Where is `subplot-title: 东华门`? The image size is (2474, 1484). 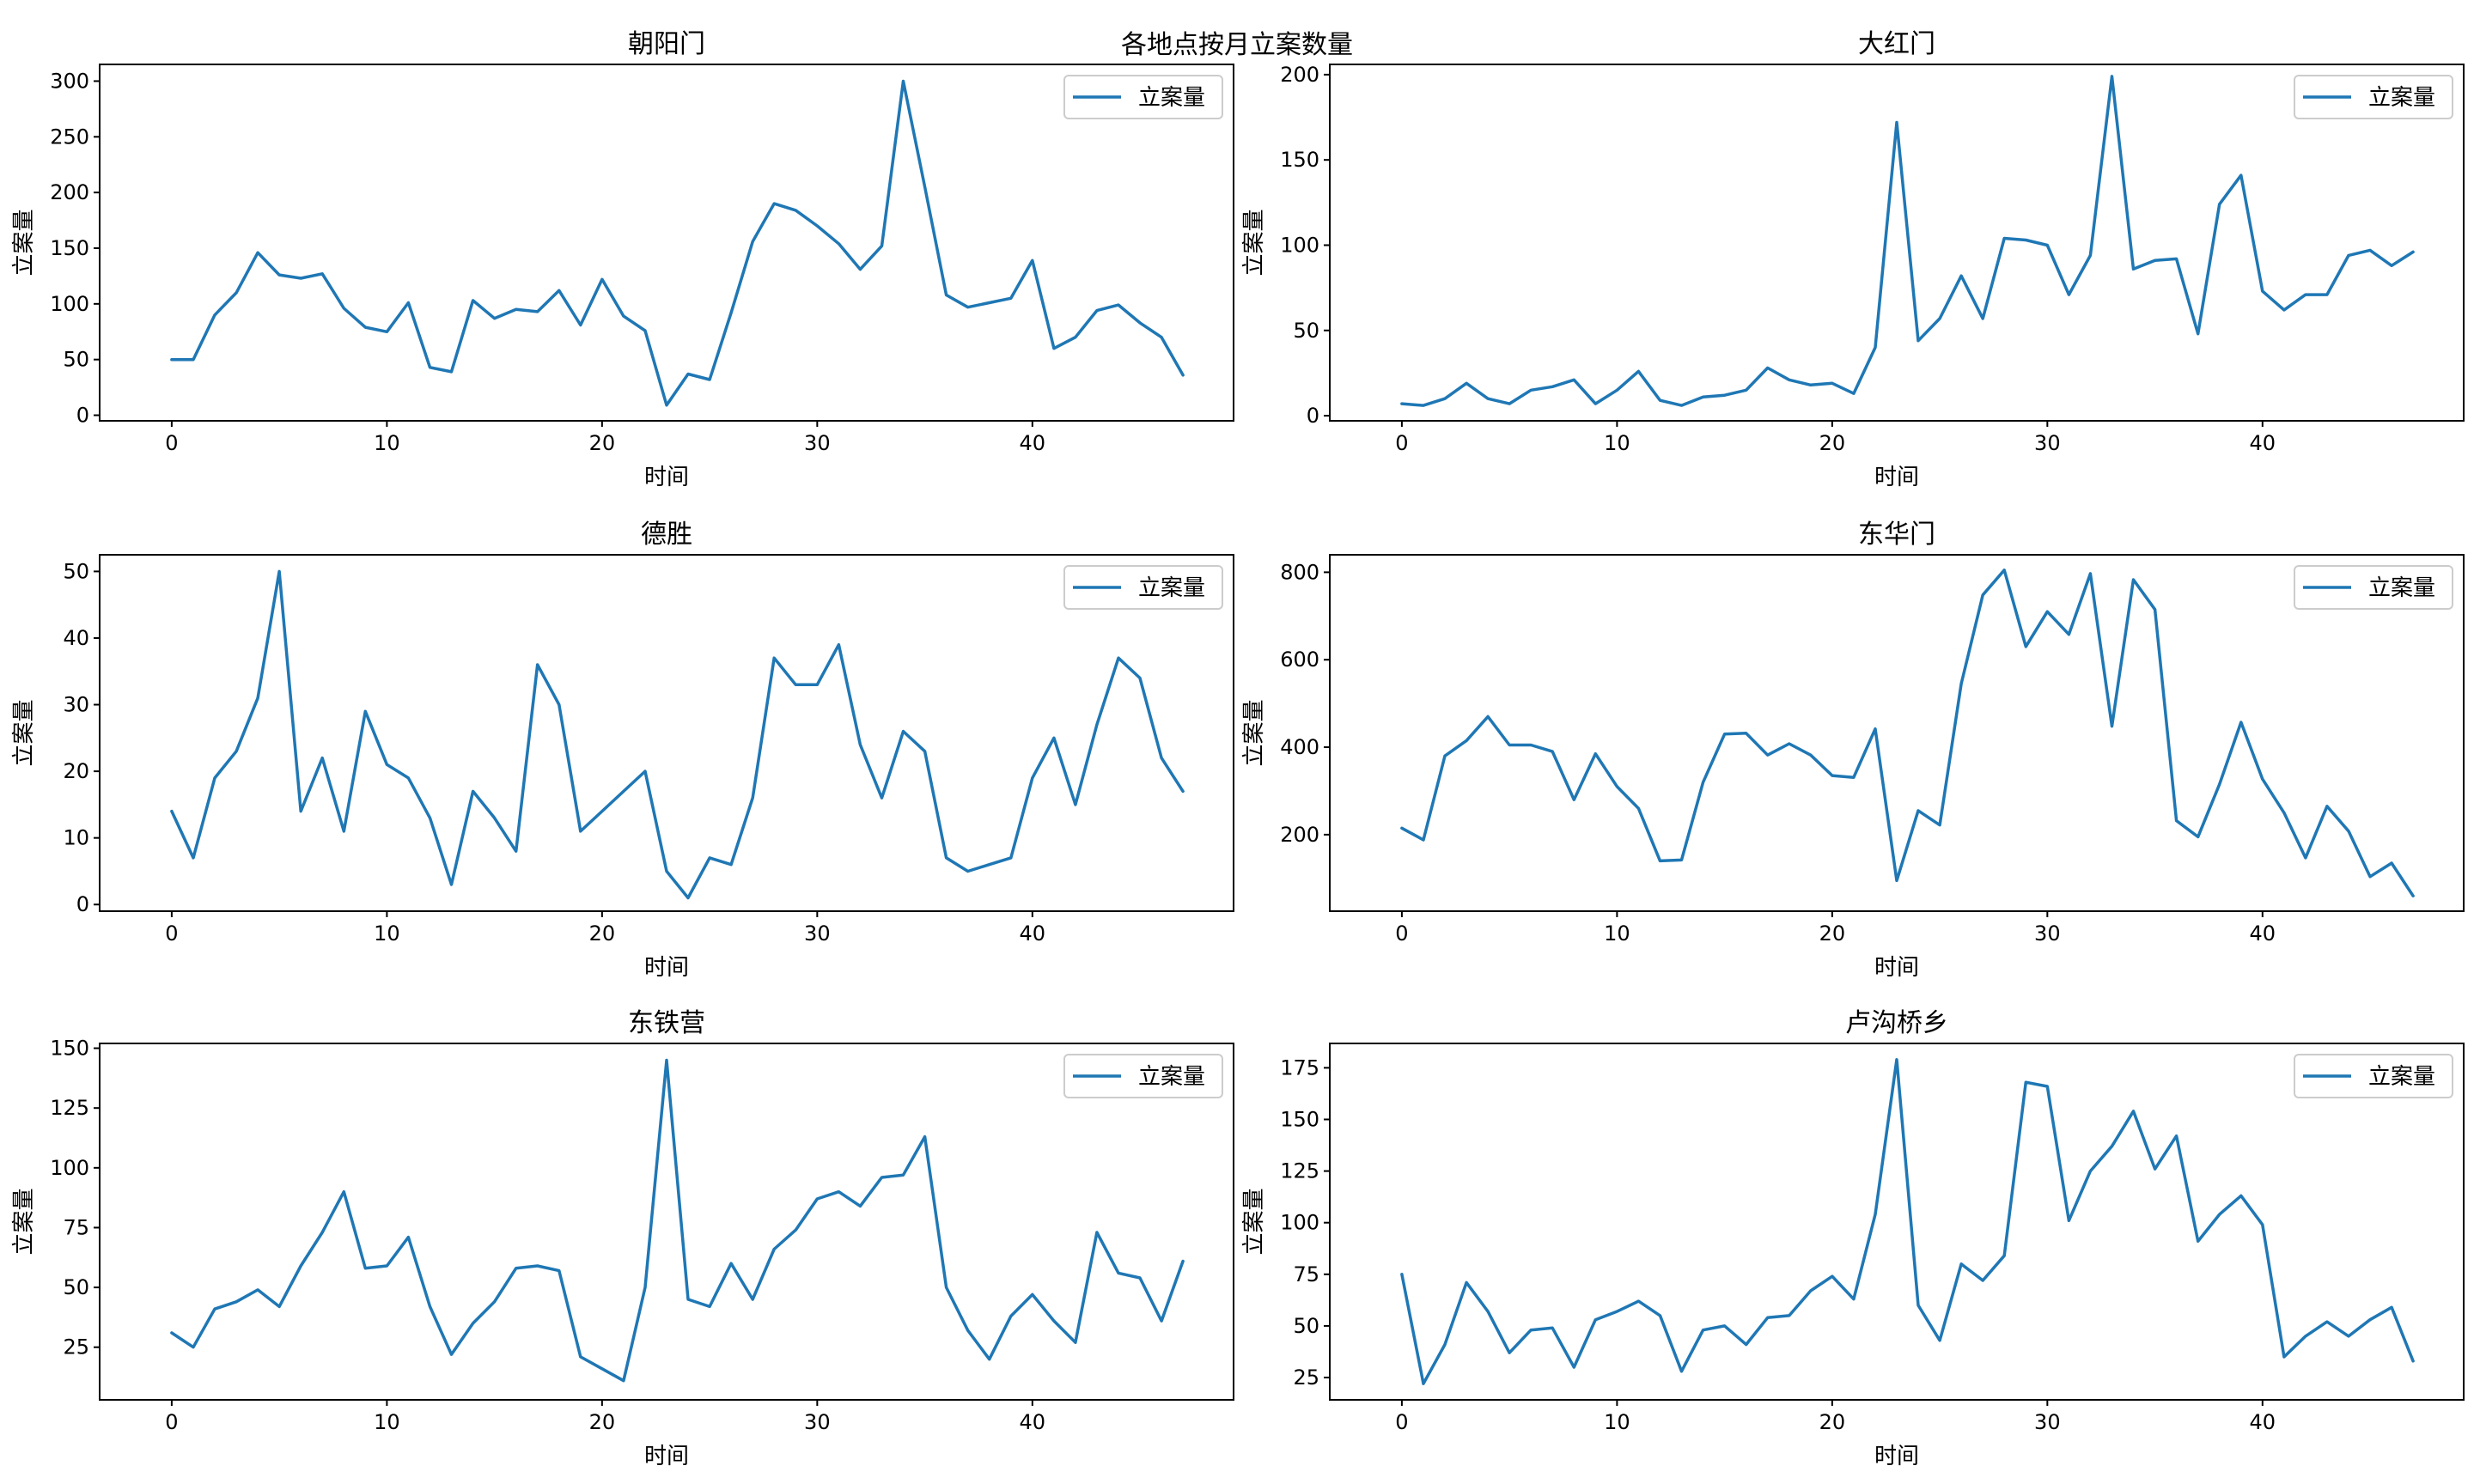
subplot-title: 东华门 is located at coordinates (1896, 535).